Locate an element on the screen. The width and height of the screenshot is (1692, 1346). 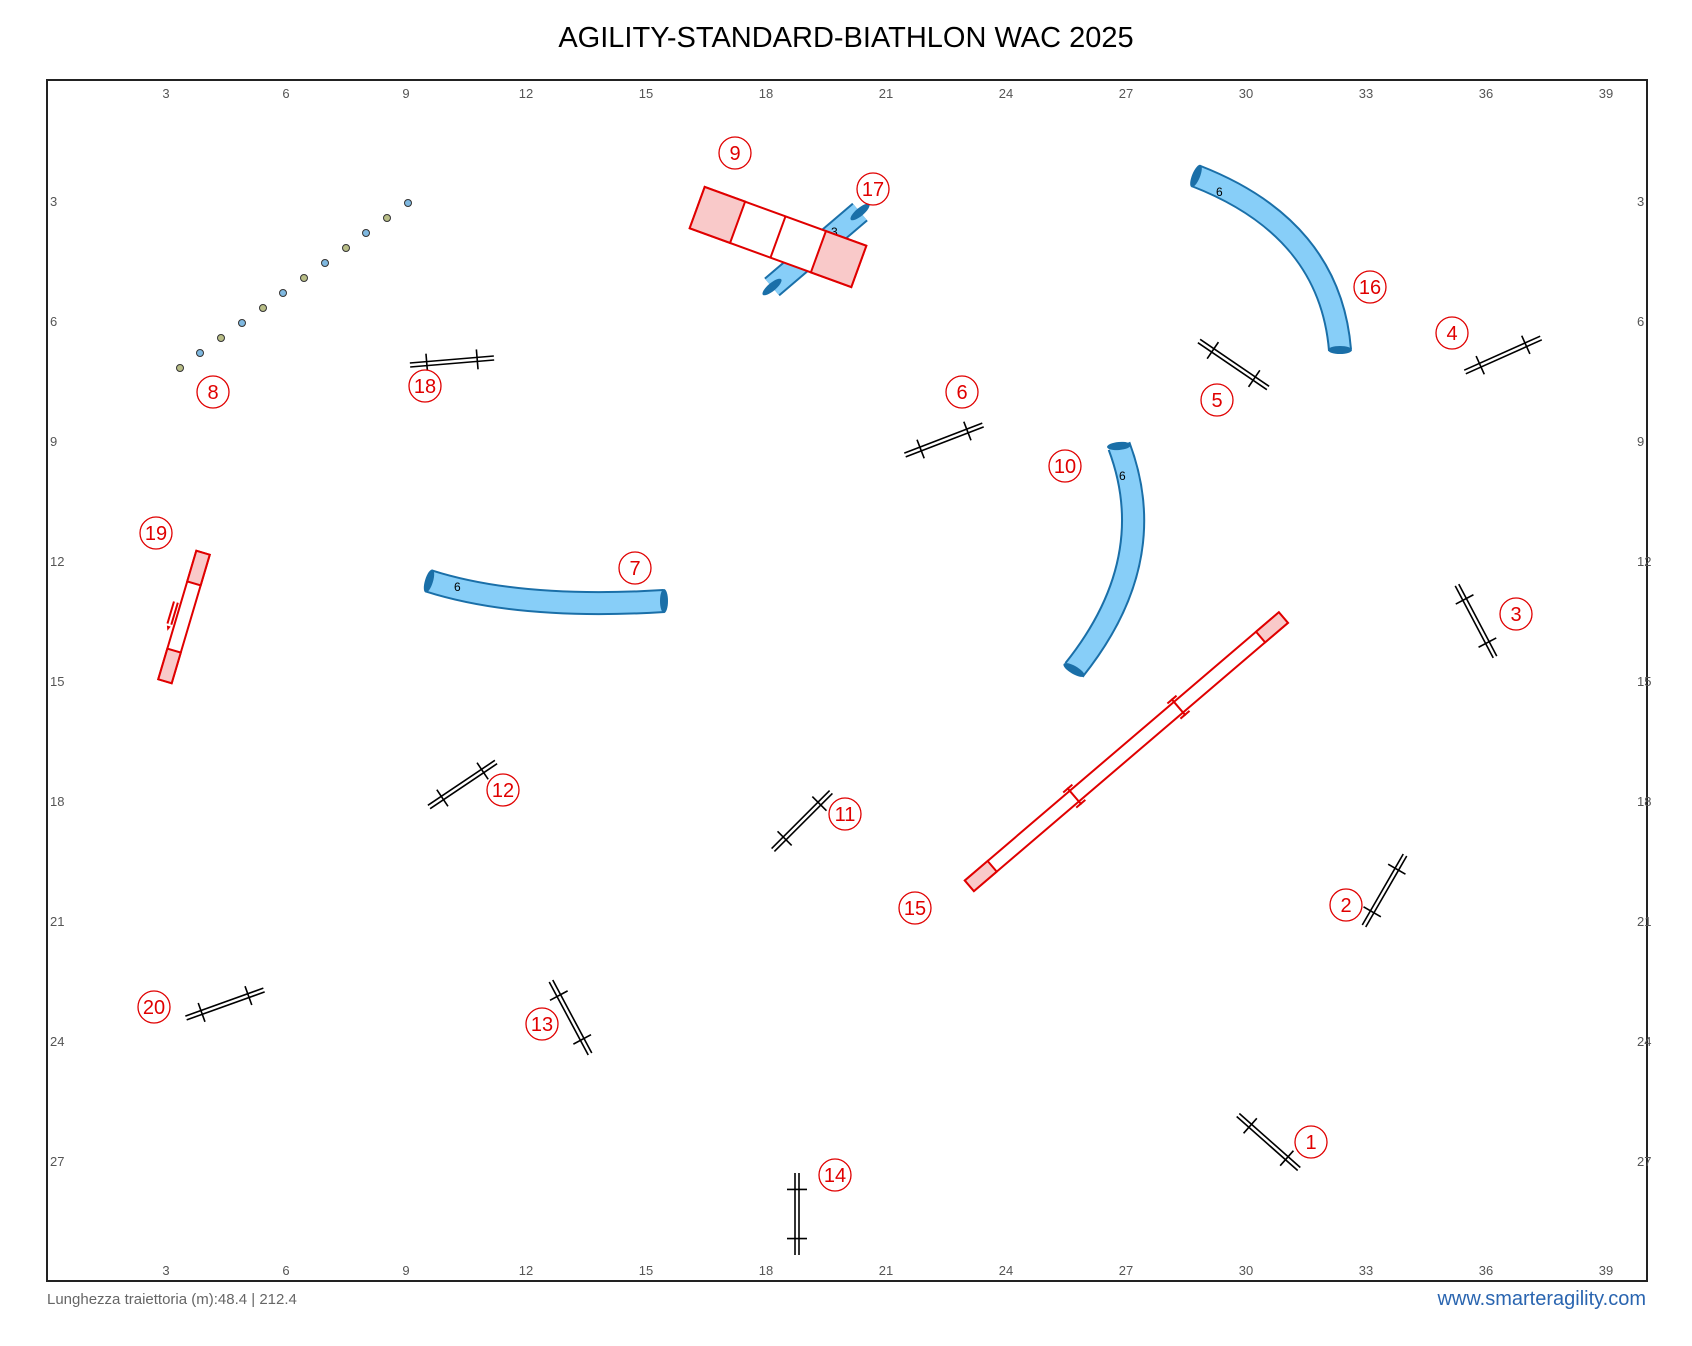
x-tick-bottom: 21 is located at coordinates (886, 1270).